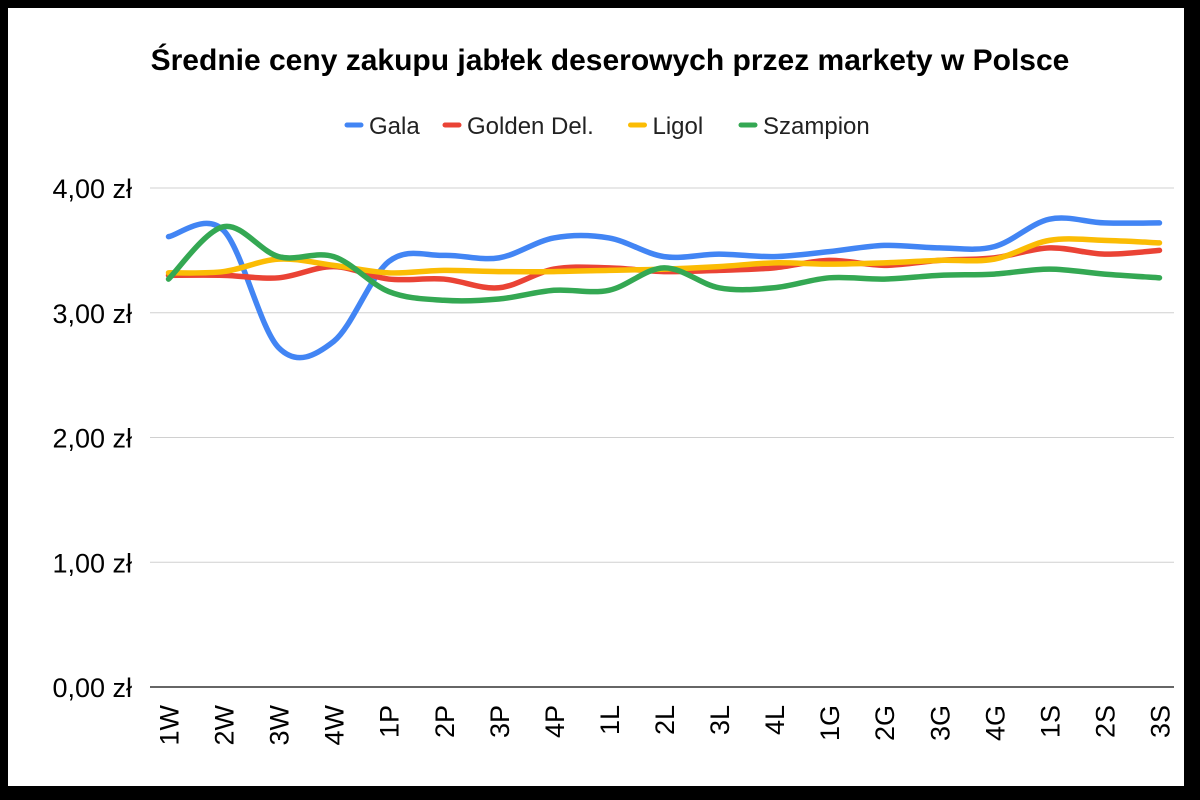 The width and height of the screenshot is (1200, 800). I want to click on x-tick-label: 3P, so click(500, 721).